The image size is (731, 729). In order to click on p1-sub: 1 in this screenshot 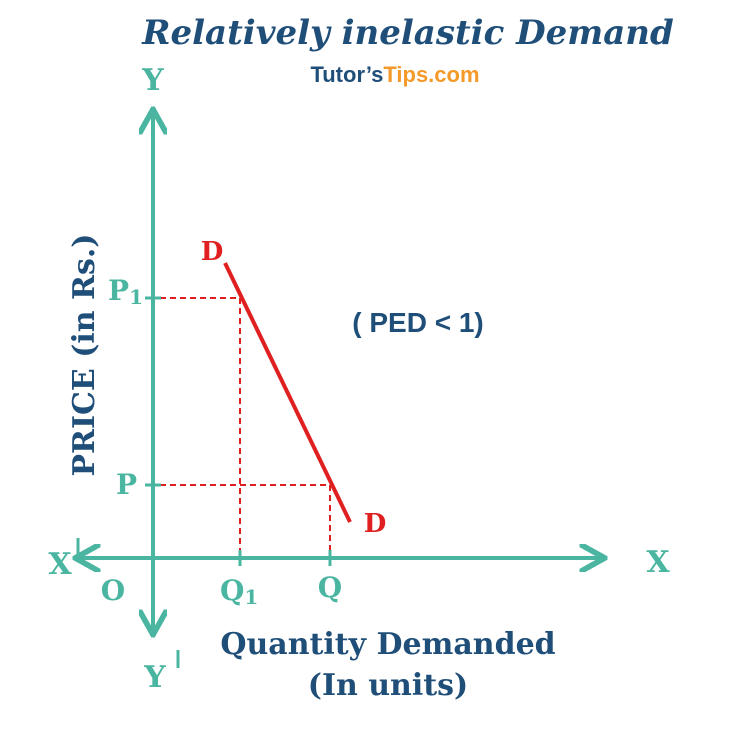, I will do `click(136, 297)`.